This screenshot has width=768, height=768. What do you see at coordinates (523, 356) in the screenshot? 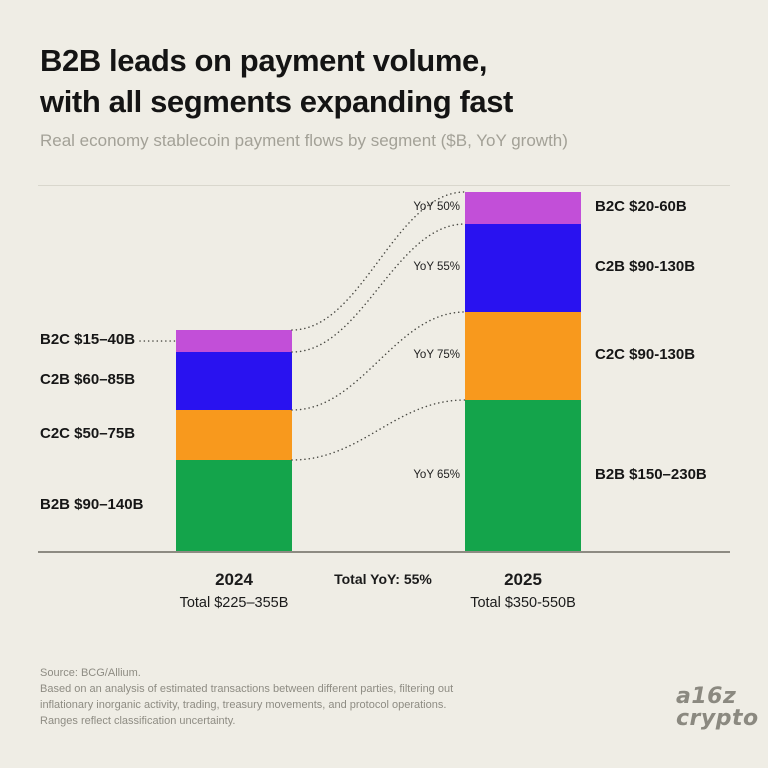
I see `bar-segment-2025-C2C` at bounding box center [523, 356].